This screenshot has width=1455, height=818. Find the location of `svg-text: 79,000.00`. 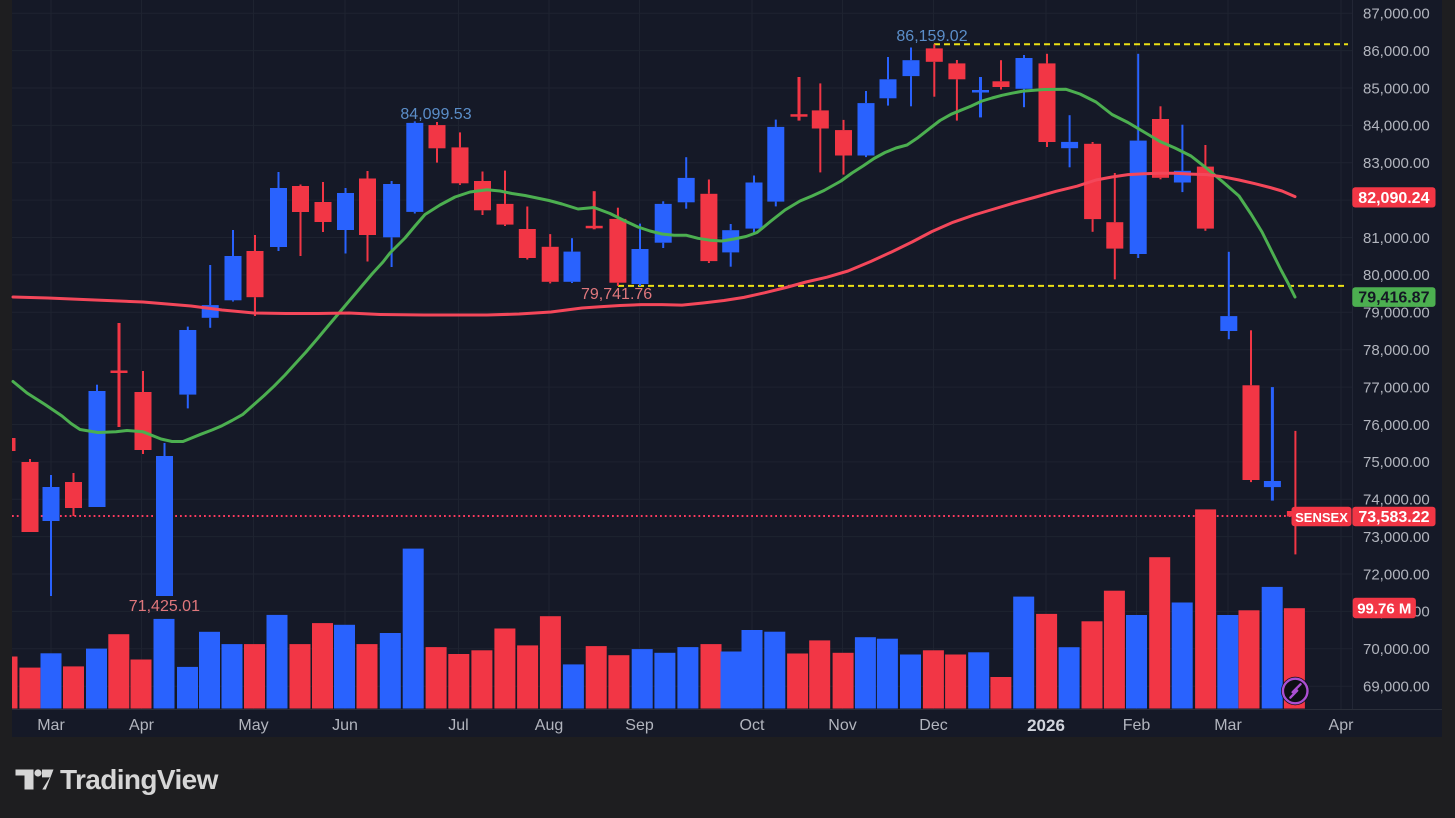

svg-text: 79,000.00 is located at coordinates (1396, 313).